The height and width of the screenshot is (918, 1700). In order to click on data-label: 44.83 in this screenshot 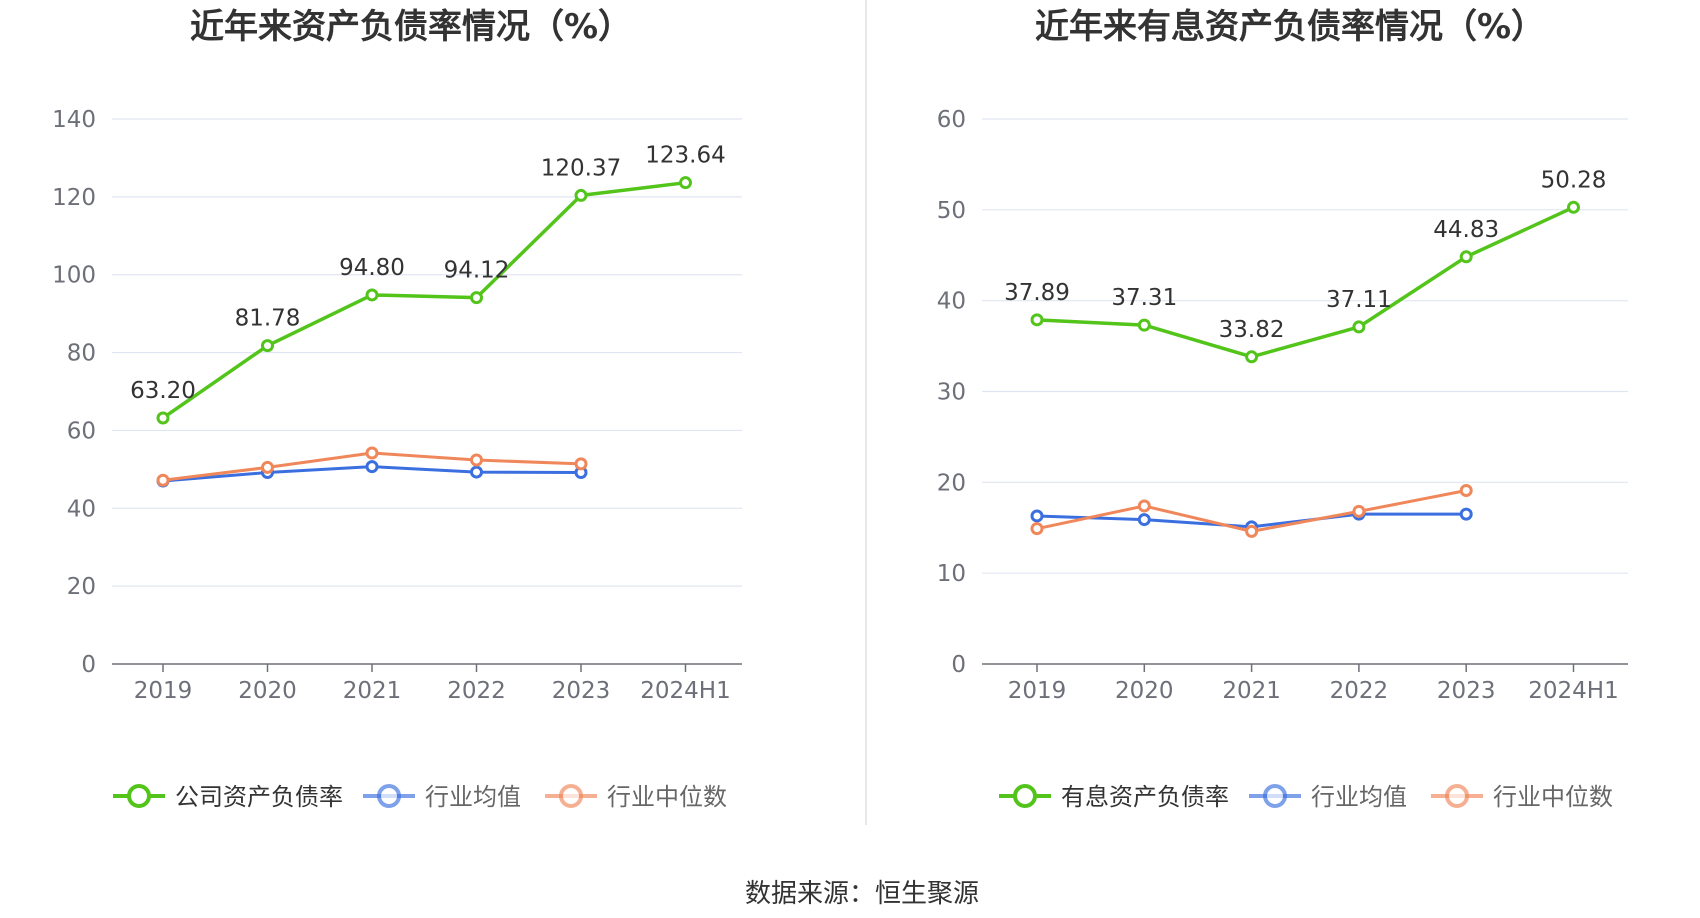, I will do `click(1466, 230)`.